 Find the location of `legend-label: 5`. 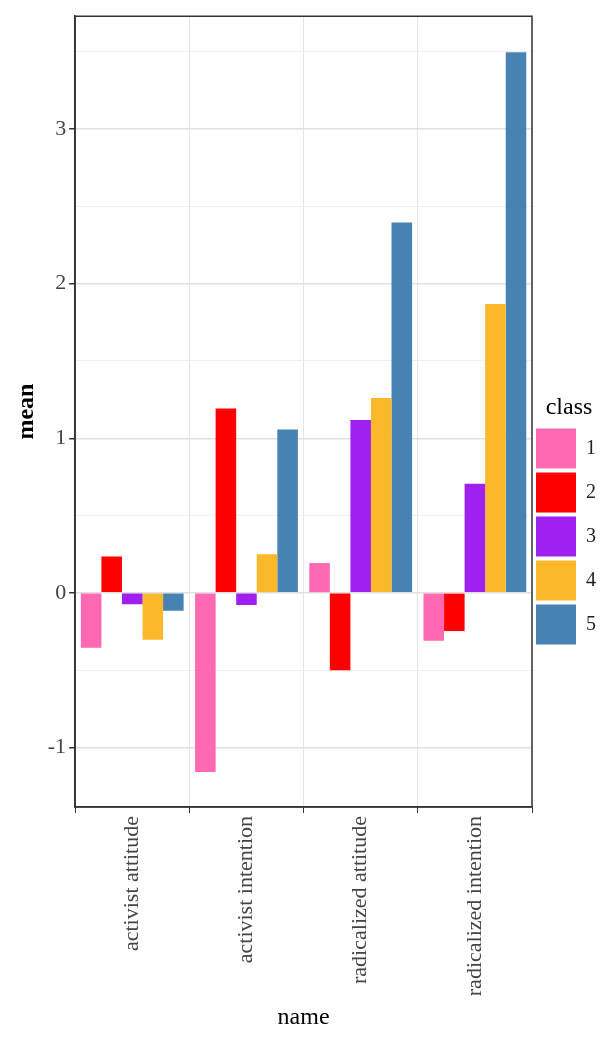

legend-label: 5 is located at coordinates (591, 622).